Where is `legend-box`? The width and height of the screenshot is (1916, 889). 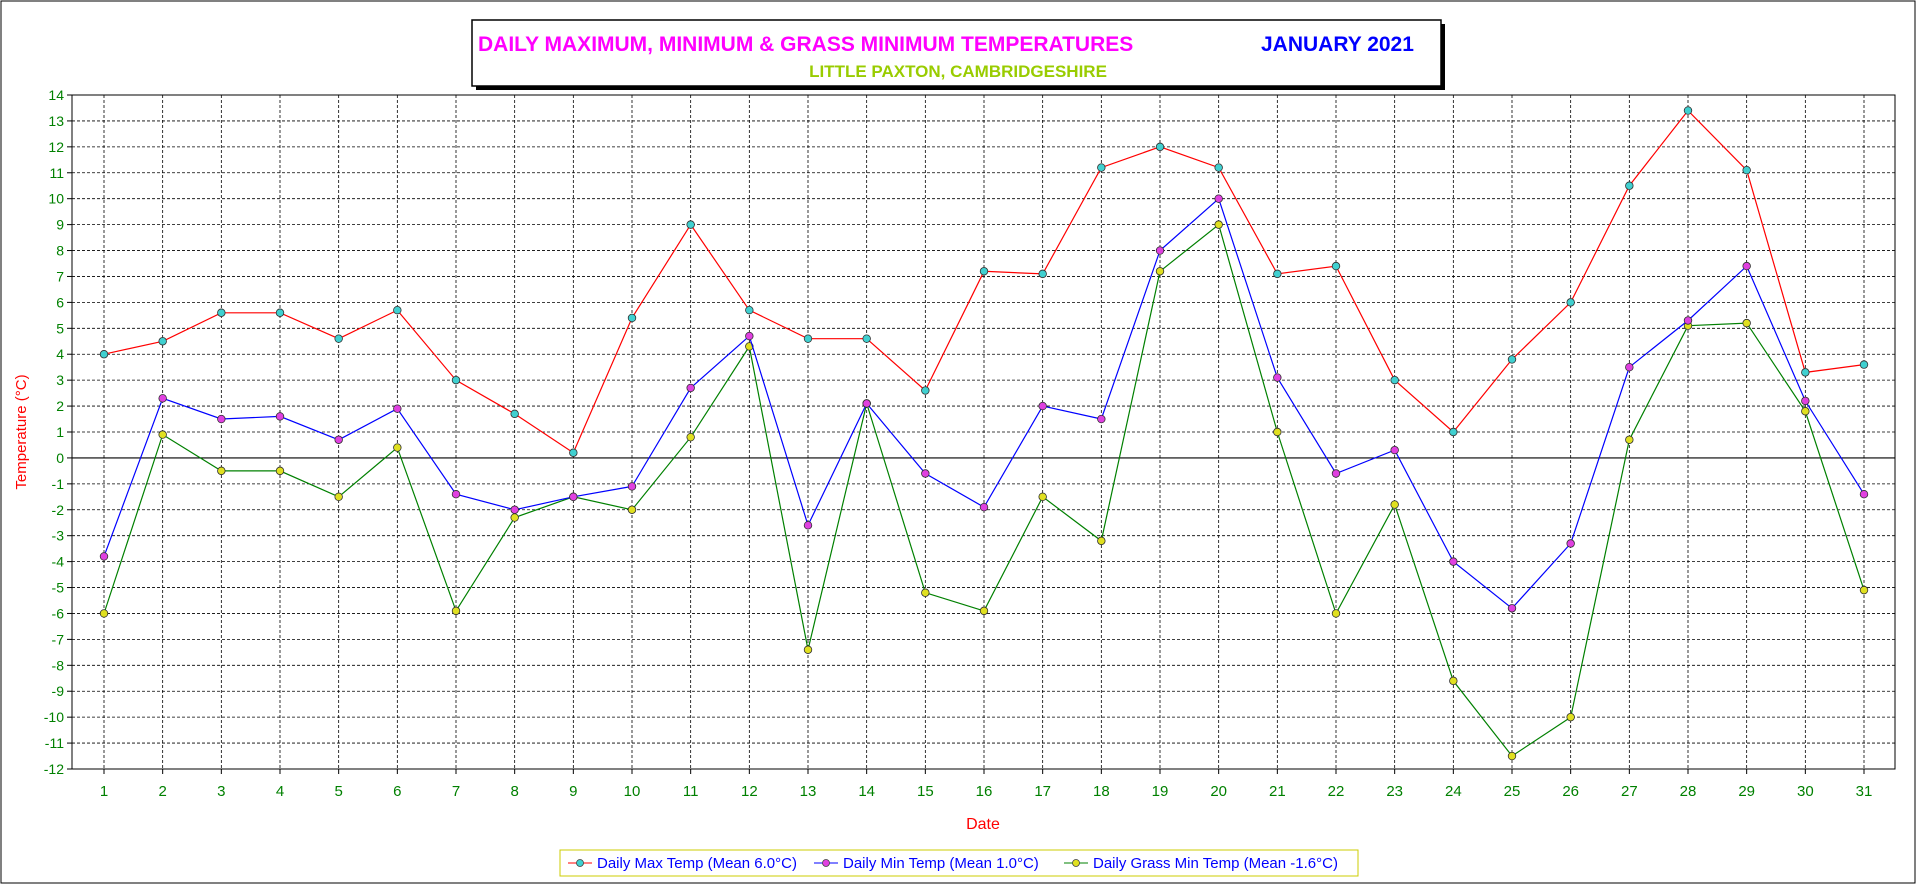 legend-box is located at coordinates (959, 863).